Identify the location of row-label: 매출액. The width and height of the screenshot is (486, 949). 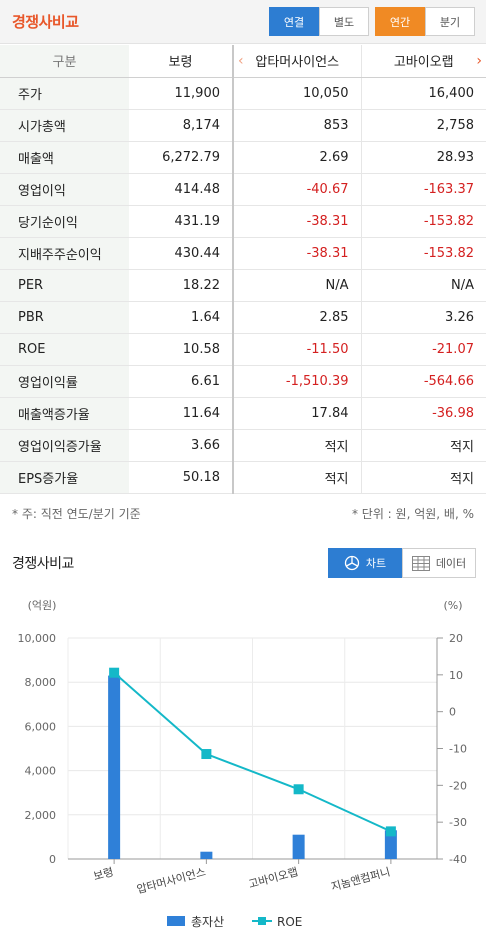
(64, 157).